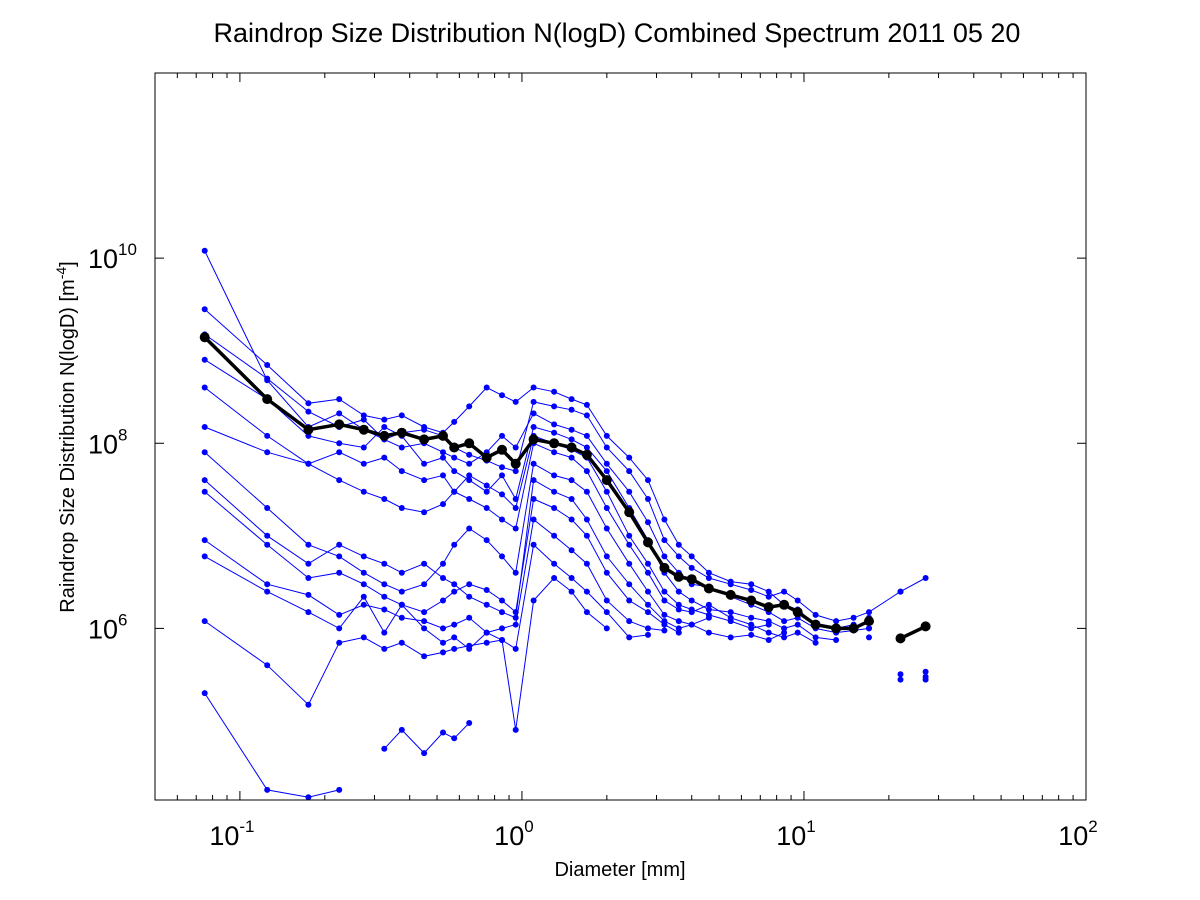 Image resolution: width=1200 pixels, height=900 pixels. Describe the element at coordinates (61, 273) in the screenshot. I see `y-axis-label-exponent: -4` at that location.